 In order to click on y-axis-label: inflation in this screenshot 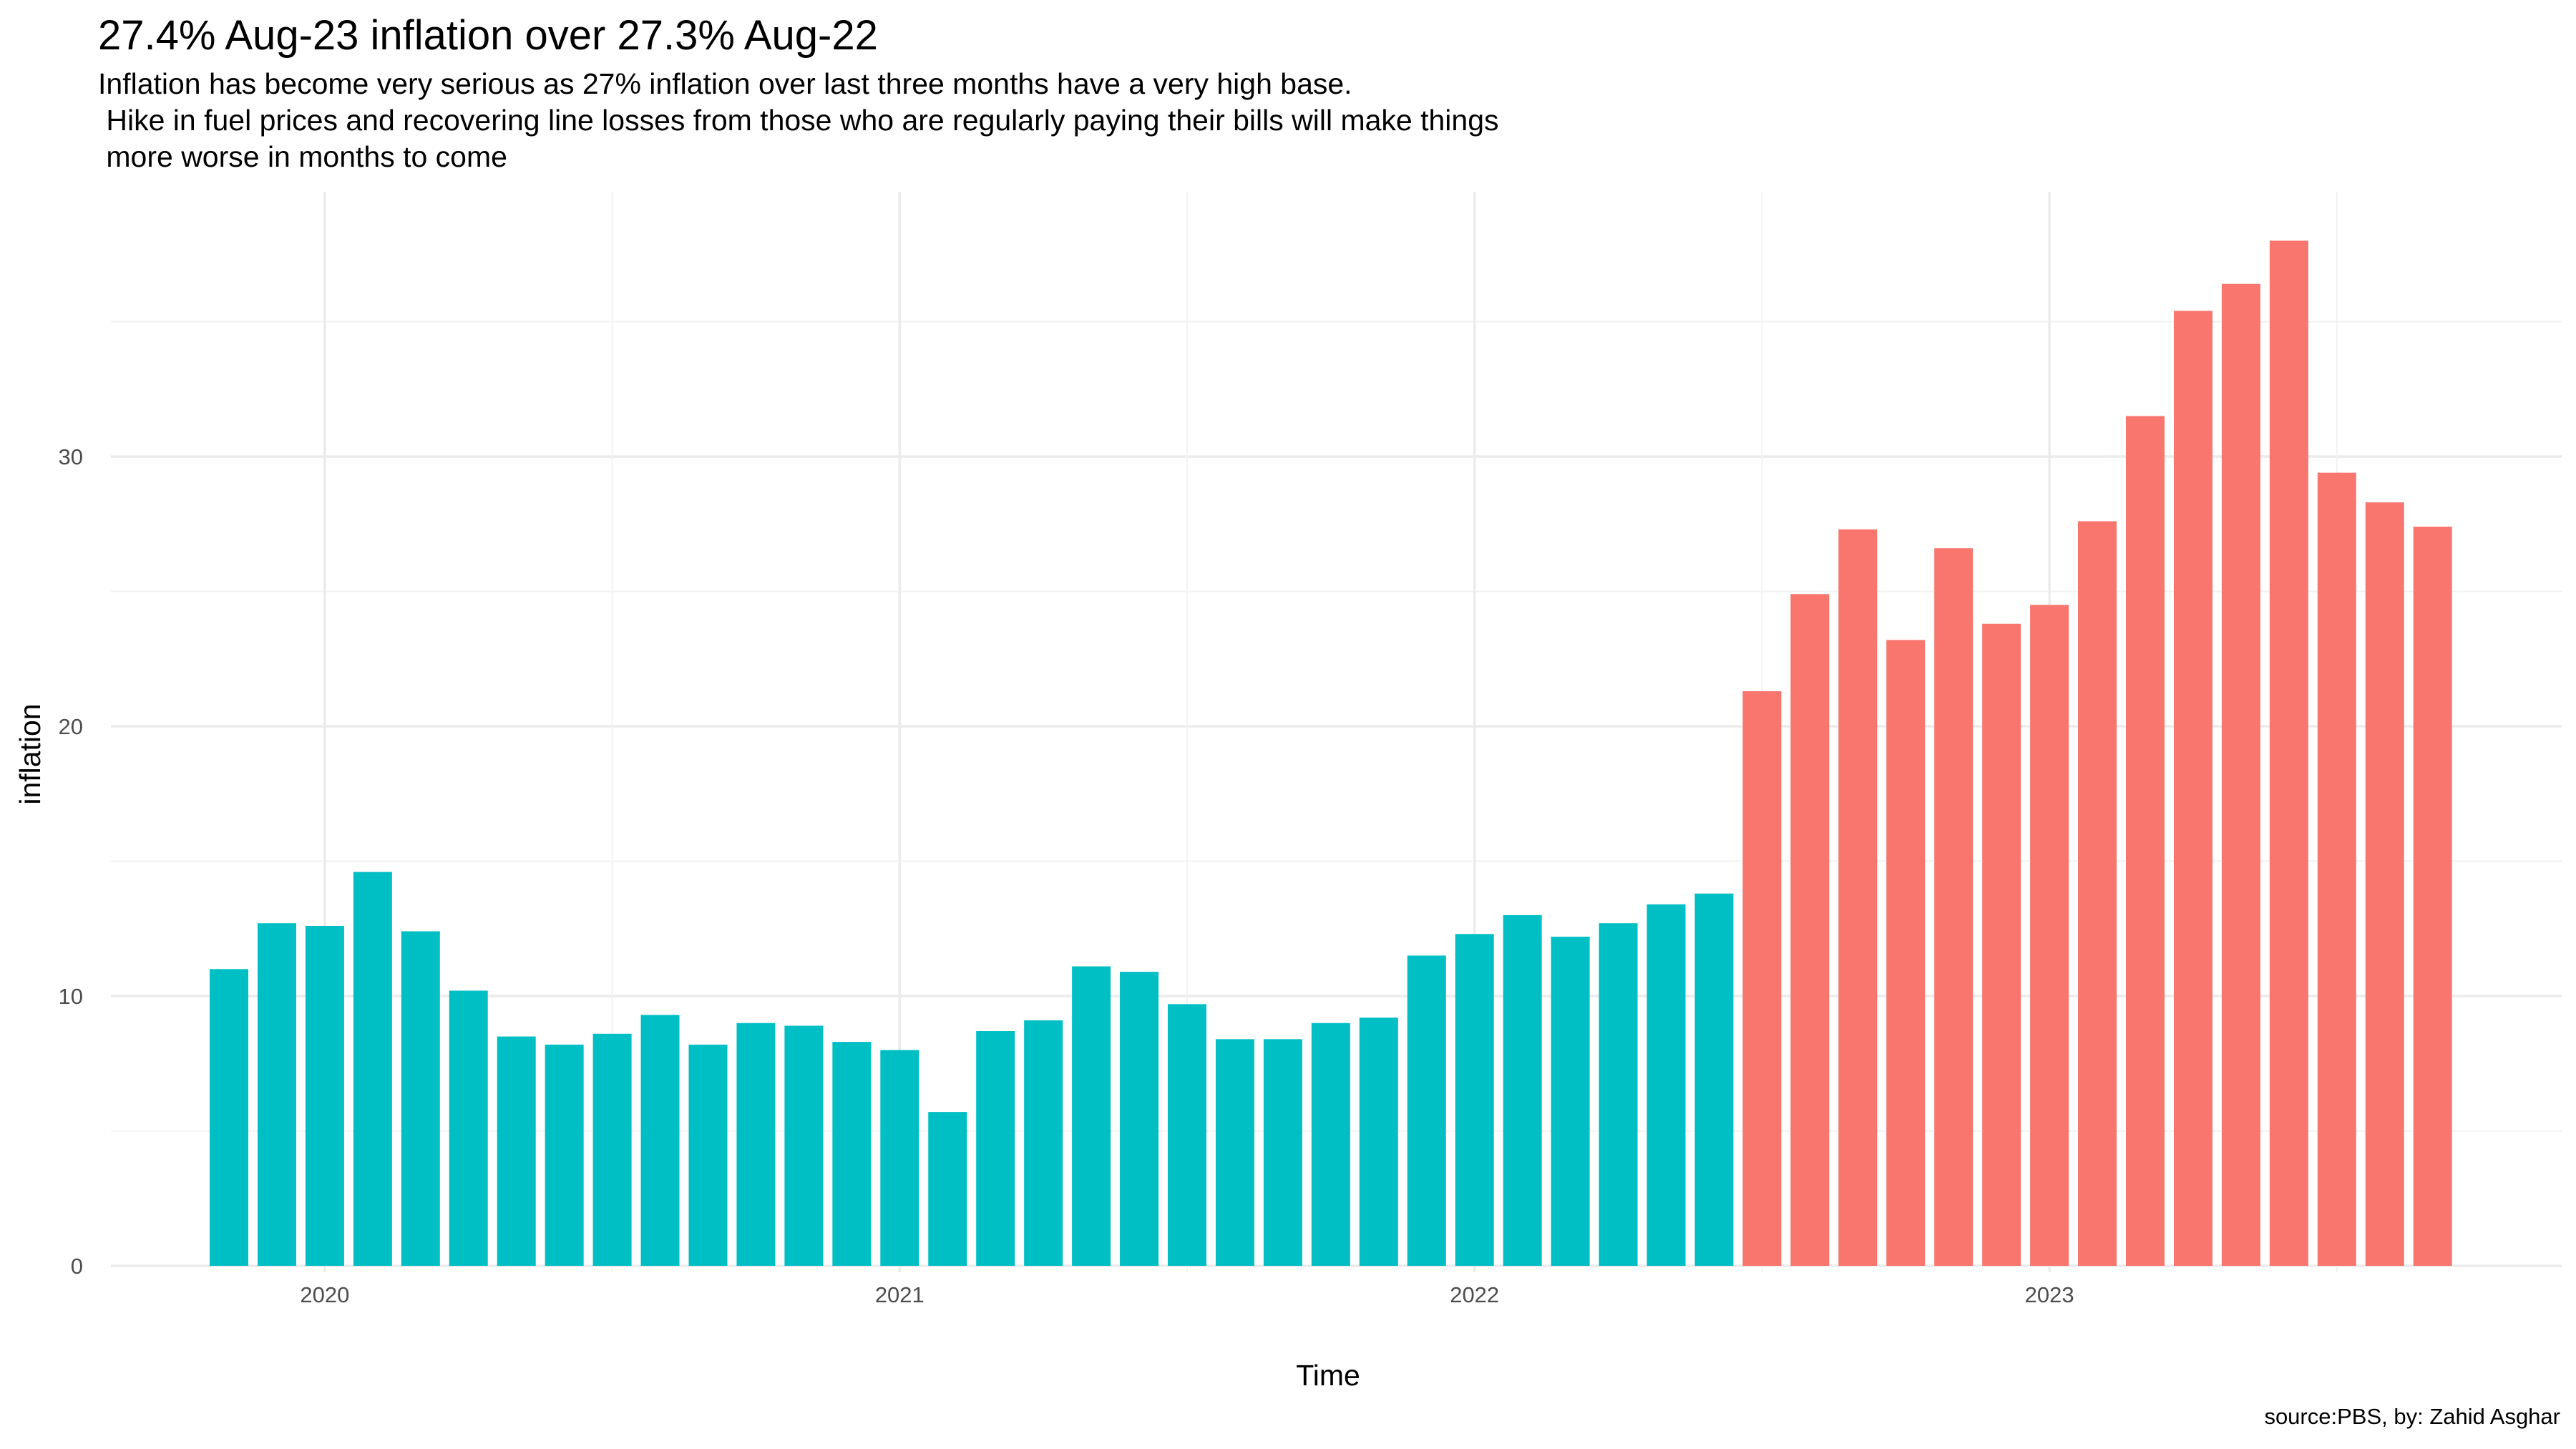, I will do `click(30, 753)`.